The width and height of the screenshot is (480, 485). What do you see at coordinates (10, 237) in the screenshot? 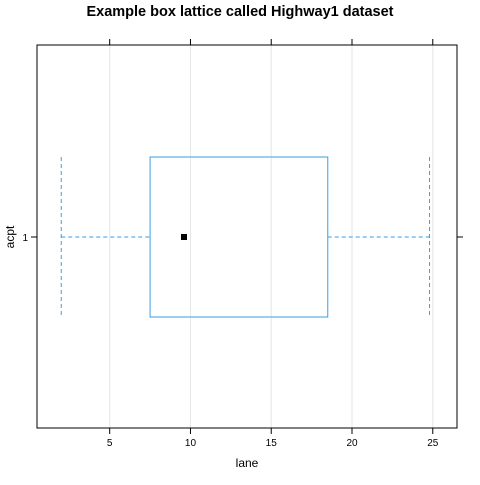
I see `y-axis-label: acpt` at bounding box center [10, 237].